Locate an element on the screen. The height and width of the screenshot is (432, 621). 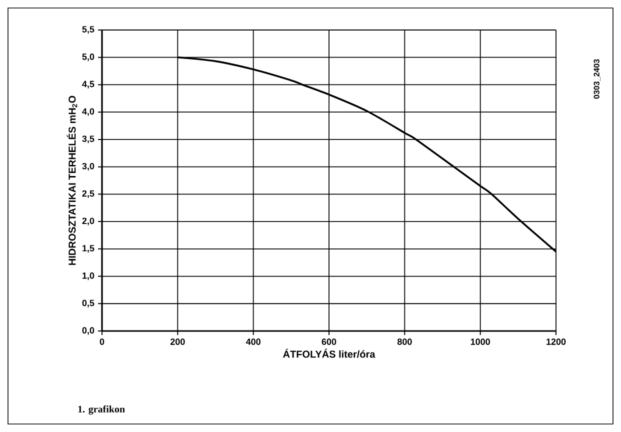
x-tick-label: 600 is located at coordinates (329, 341).